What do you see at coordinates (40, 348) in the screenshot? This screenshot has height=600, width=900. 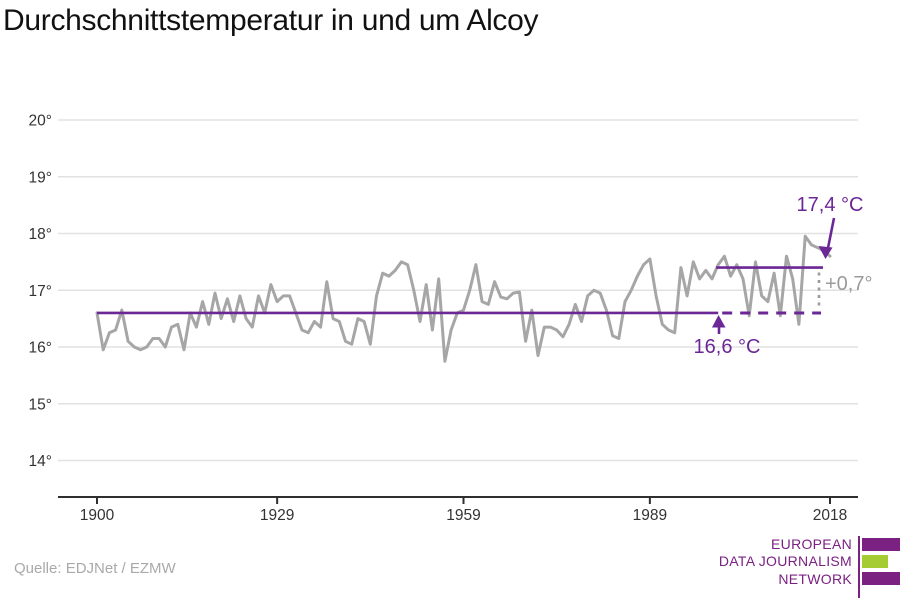 I see `y-tick-label: 16°` at bounding box center [40, 348].